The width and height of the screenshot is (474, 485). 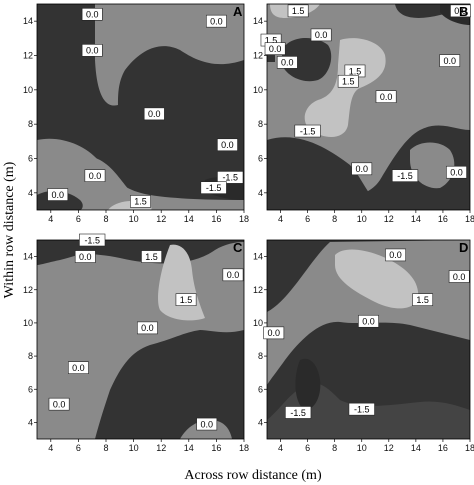 I want to click on panel-a-letter: A, so click(x=238, y=11).